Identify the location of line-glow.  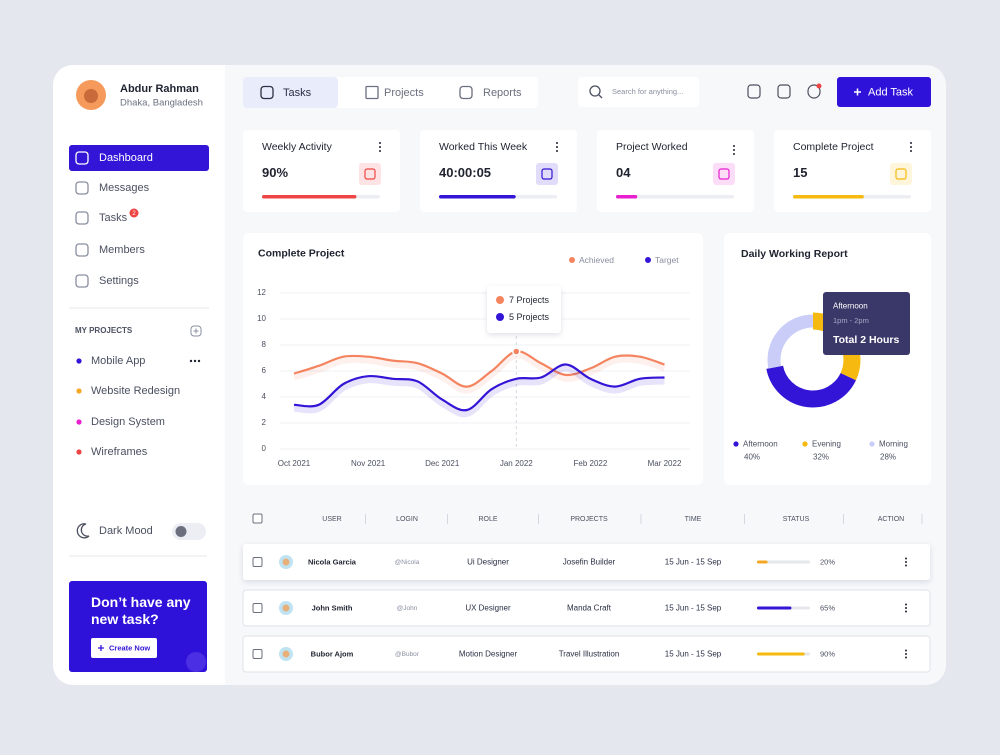
(479, 391).